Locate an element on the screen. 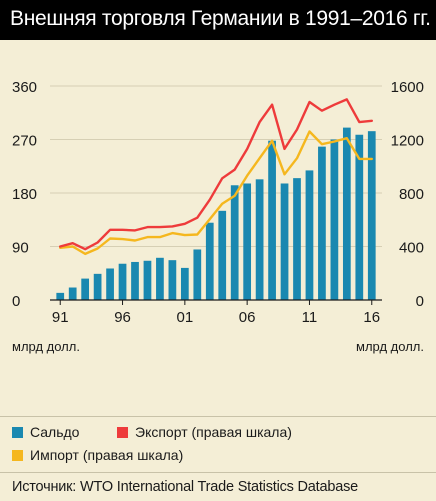 The height and width of the screenshot is (501, 436). y-left-tick-label: 180 is located at coordinates (24, 194).